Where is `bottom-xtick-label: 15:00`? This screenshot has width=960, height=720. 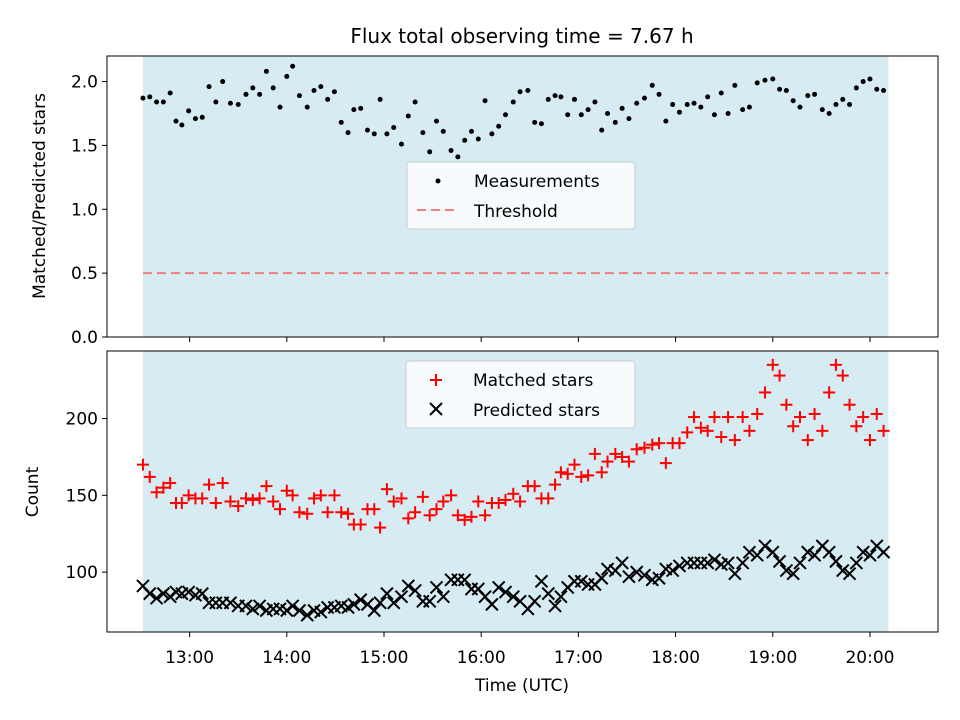 bottom-xtick-label: 15:00 is located at coordinates (384, 658).